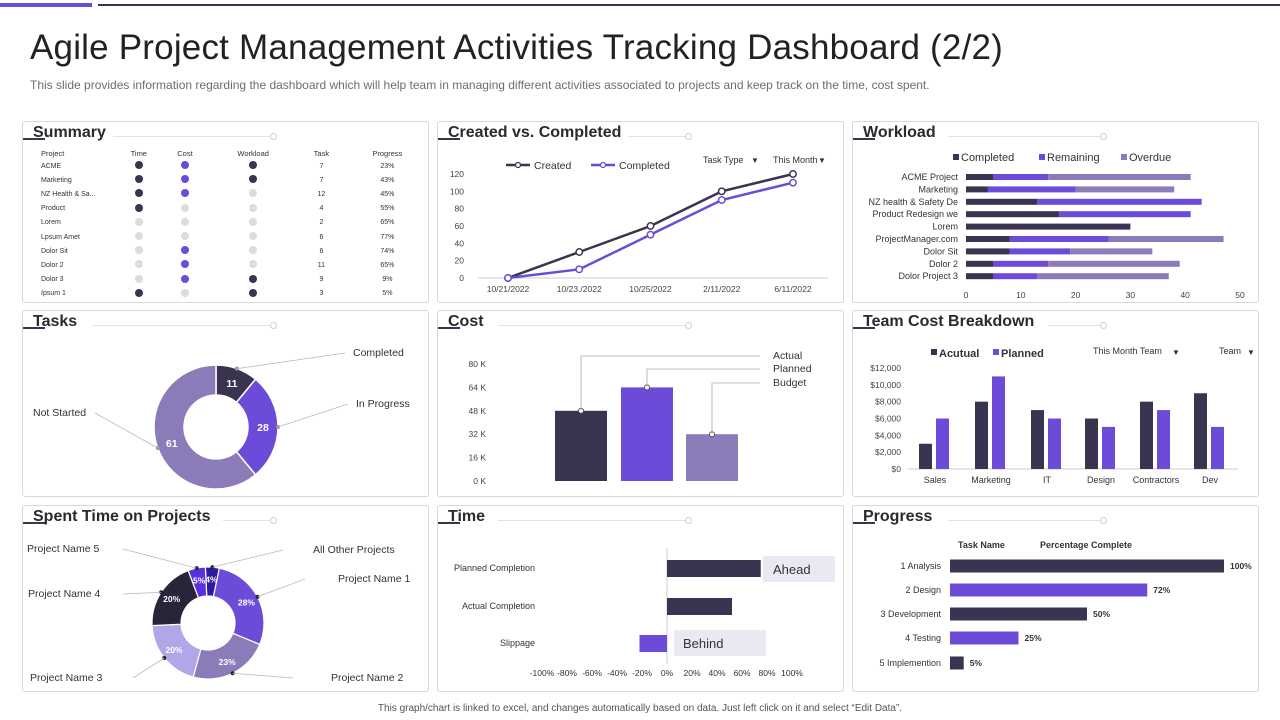  Describe the element at coordinates (52, 280) in the screenshot. I see `table-cell: Dolor 3` at that location.